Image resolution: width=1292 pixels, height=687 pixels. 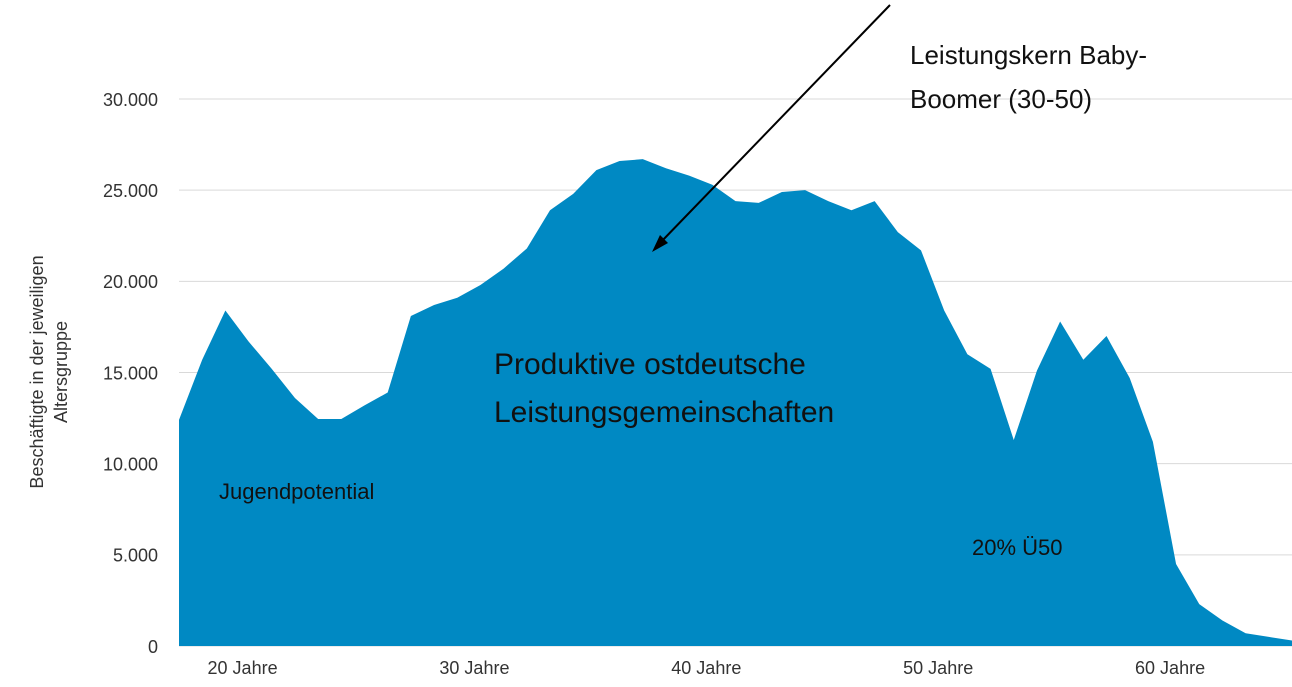 I want to click on x-tick-label: 30 Jahre, so click(x=474, y=668).